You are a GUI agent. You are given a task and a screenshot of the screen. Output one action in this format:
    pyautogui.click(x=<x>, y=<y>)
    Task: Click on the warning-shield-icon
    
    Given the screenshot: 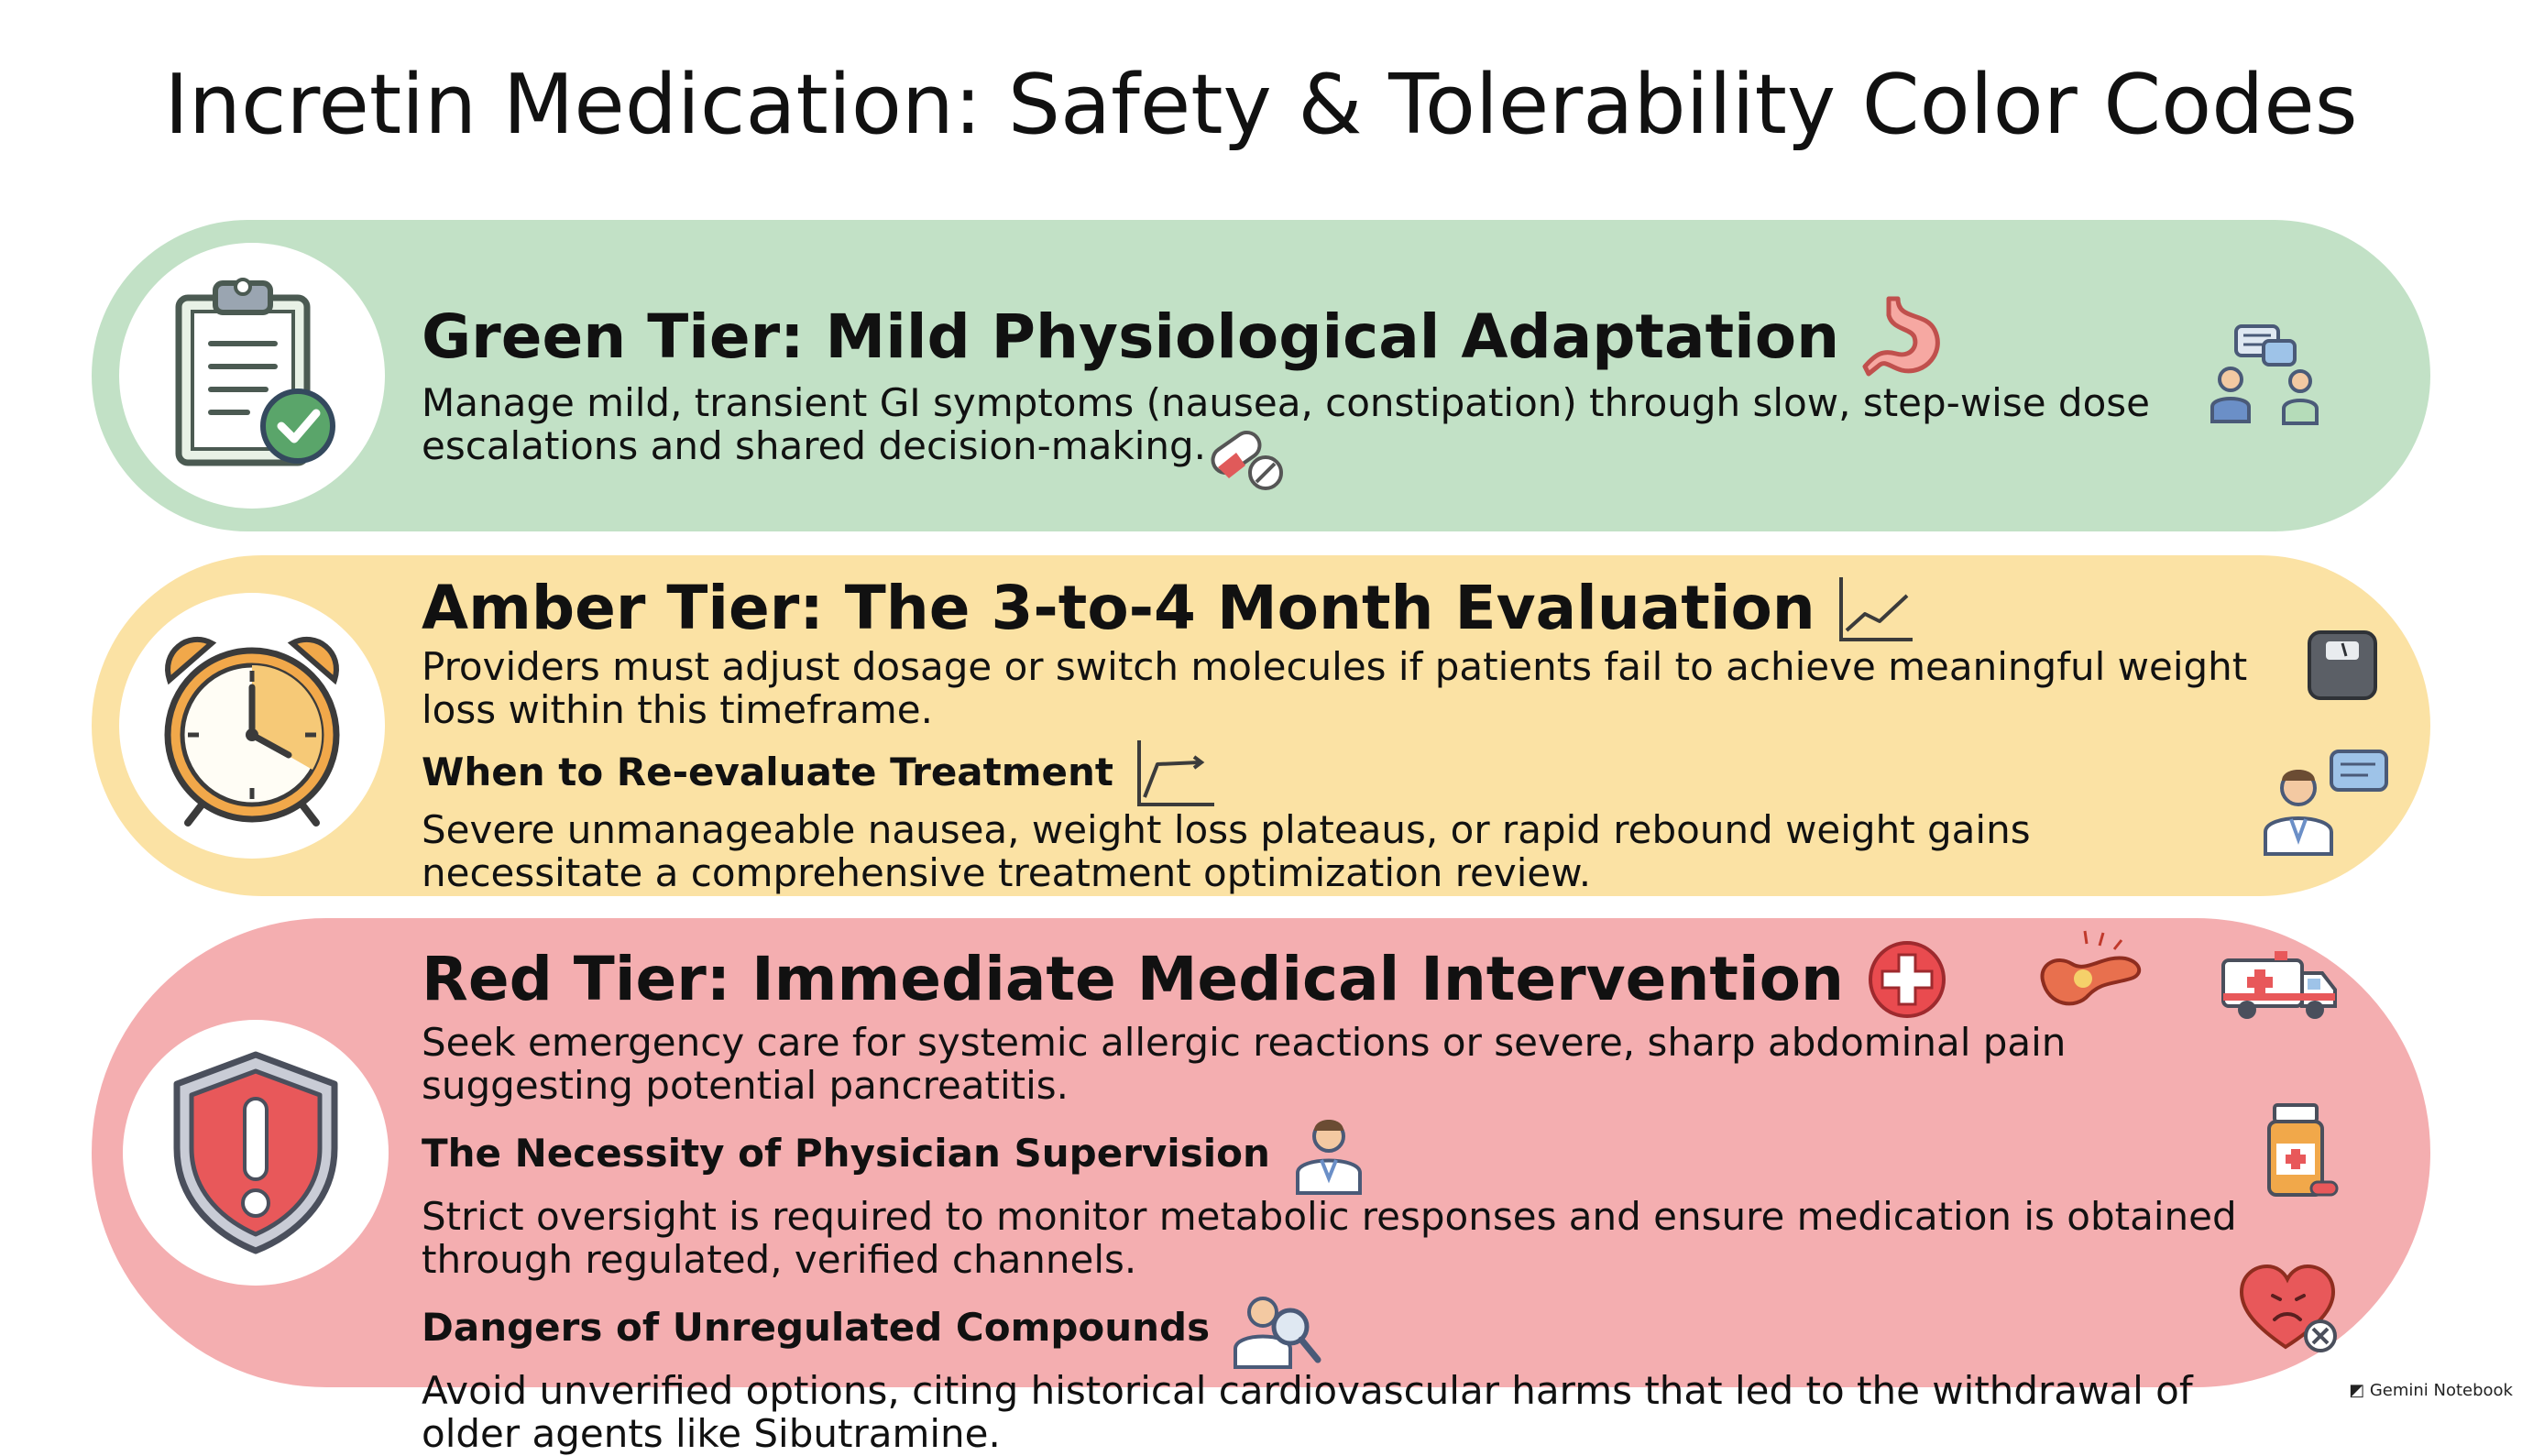 What is the action you would take?
    pyautogui.click(x=255, y=1152)
    